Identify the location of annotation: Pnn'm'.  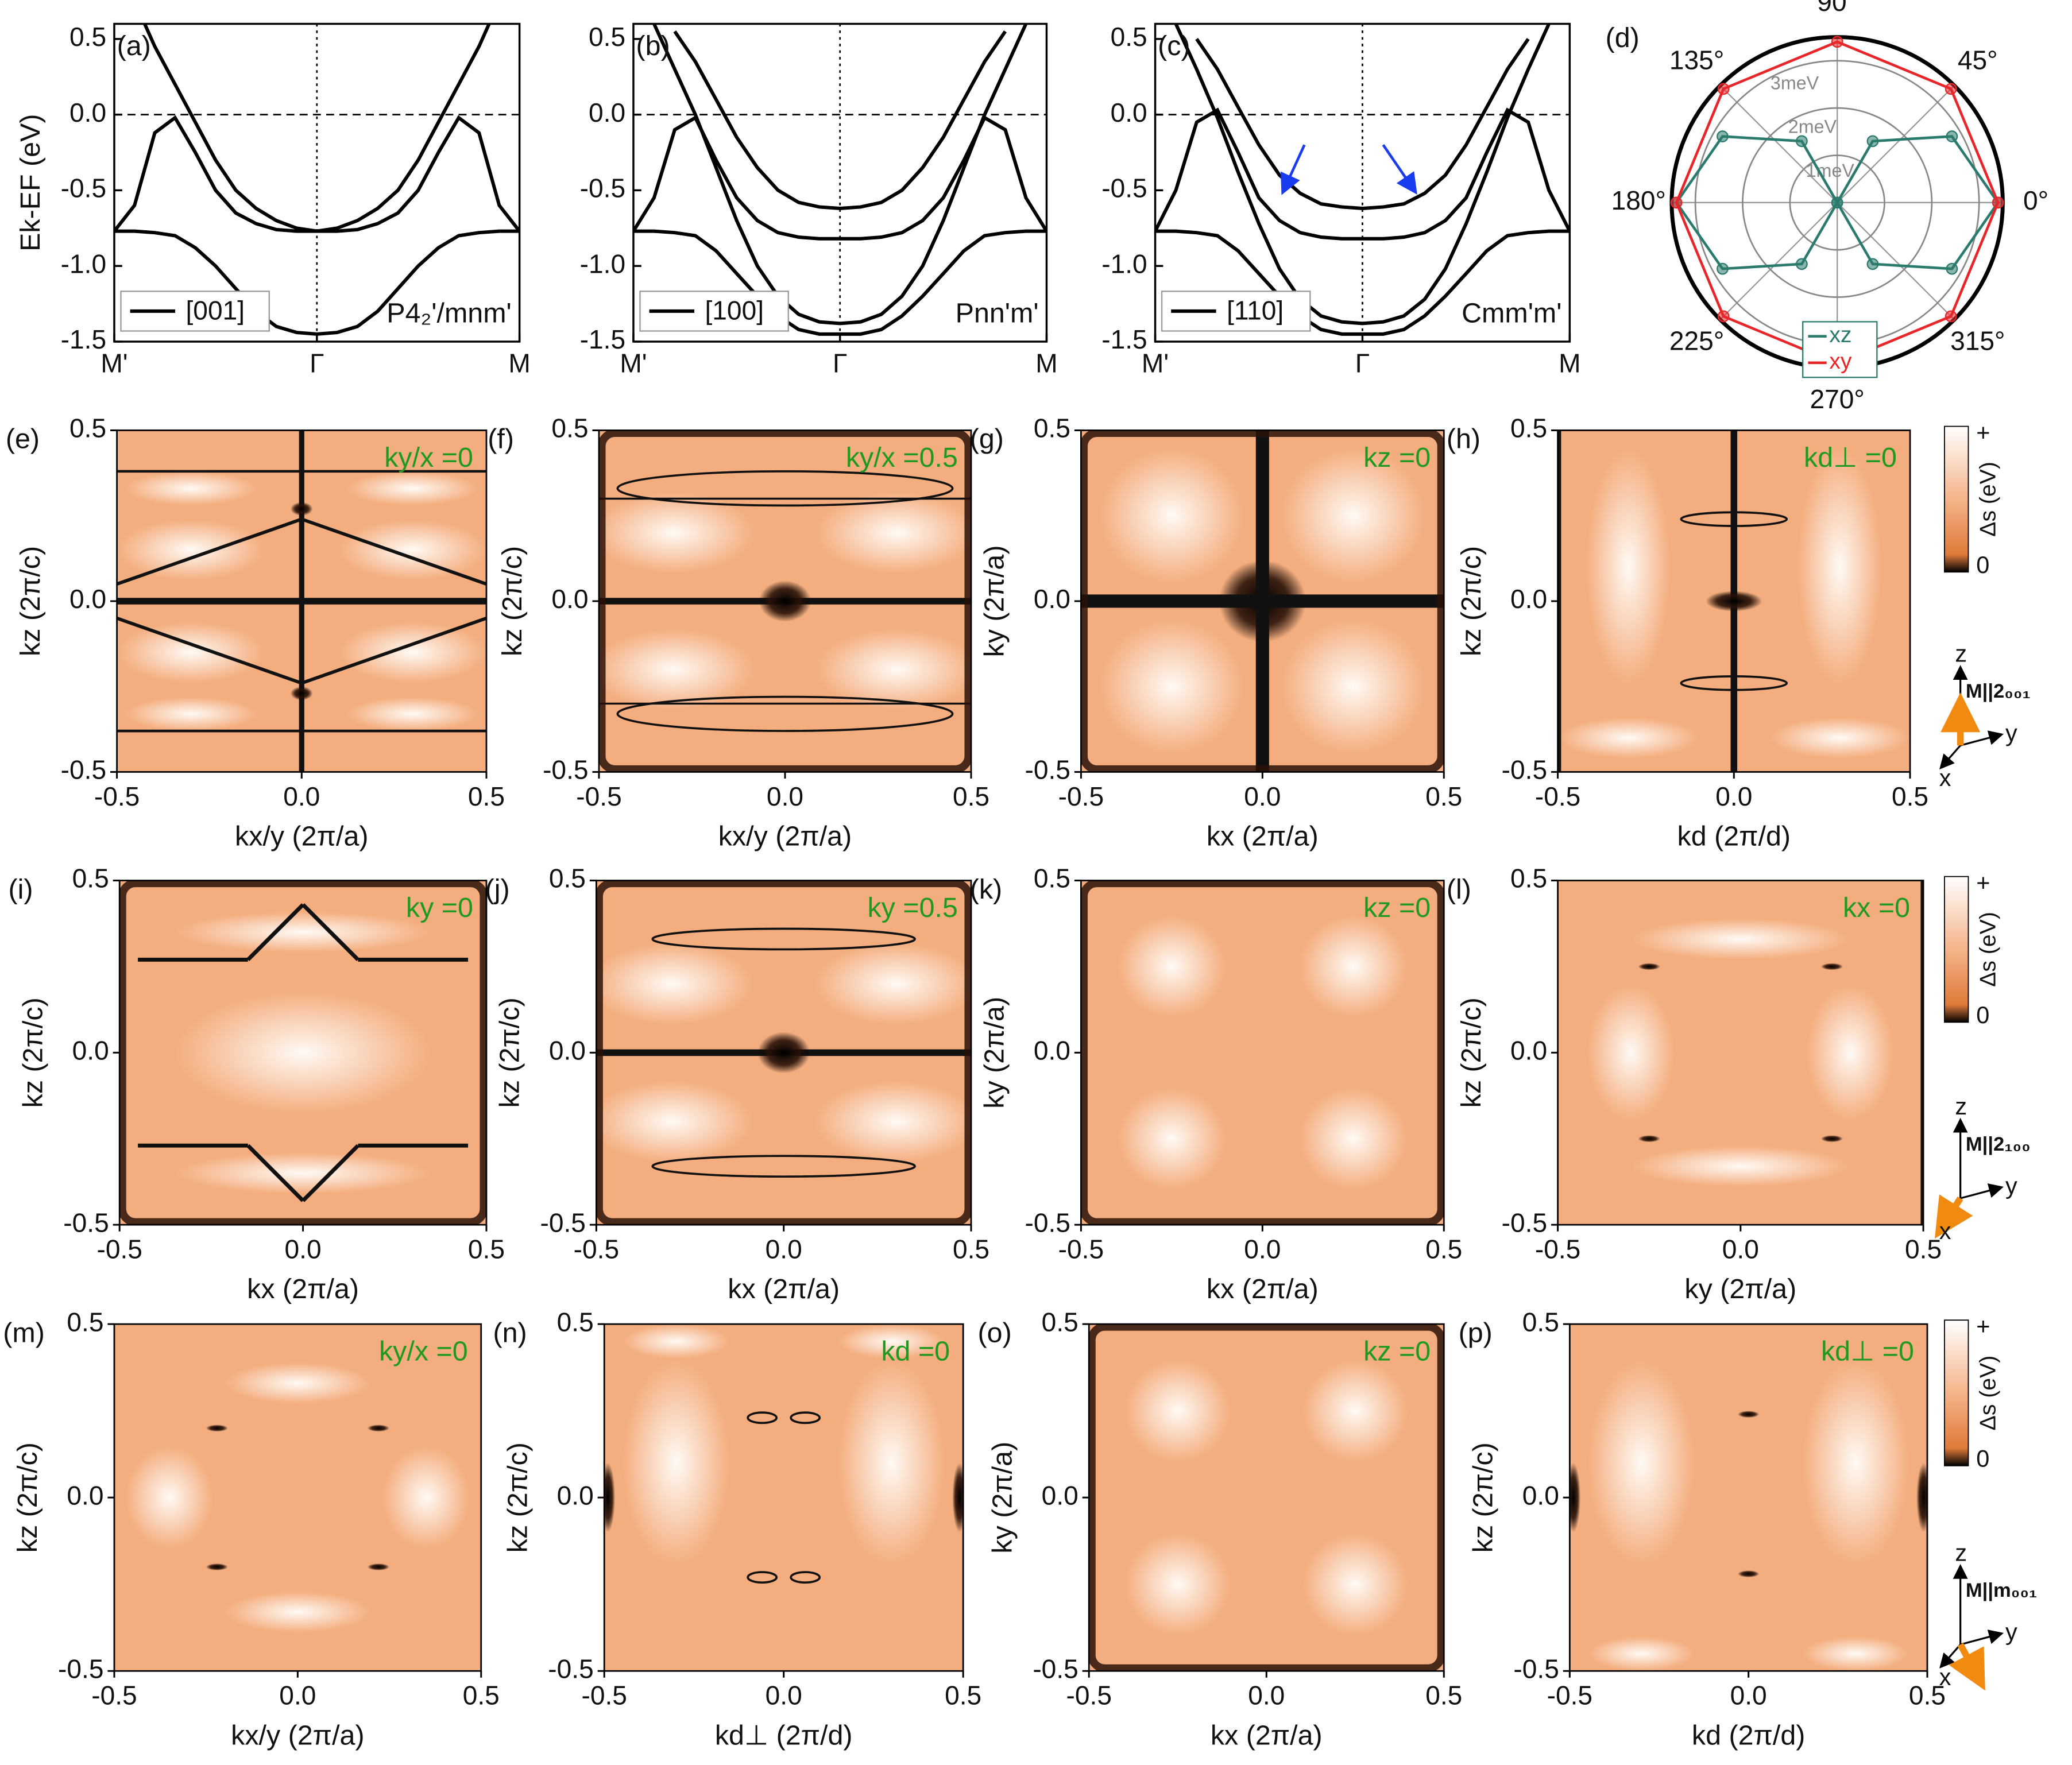
(997, 313).